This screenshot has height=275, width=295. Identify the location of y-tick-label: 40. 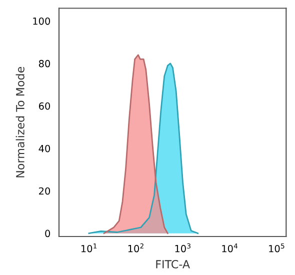
(44, 148).